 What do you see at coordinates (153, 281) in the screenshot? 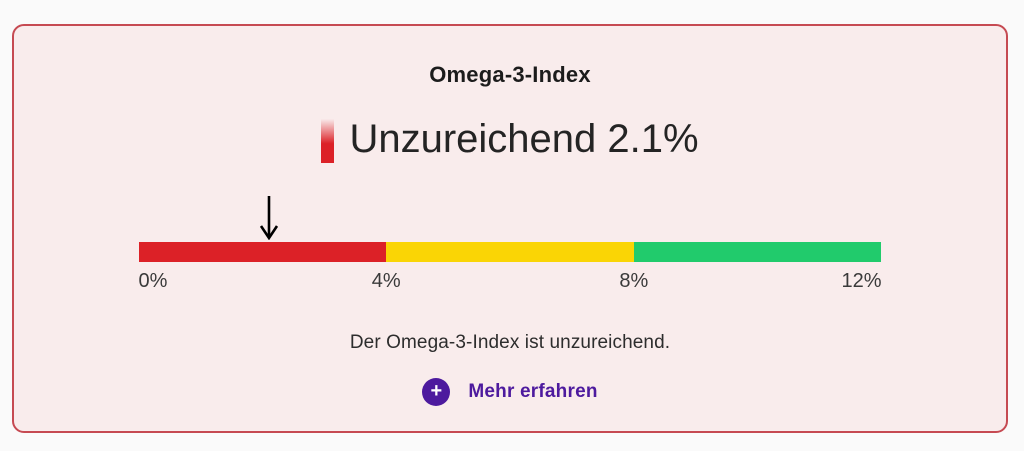
I see `tick-label-0: 0%` at bounding box center [153, 281].